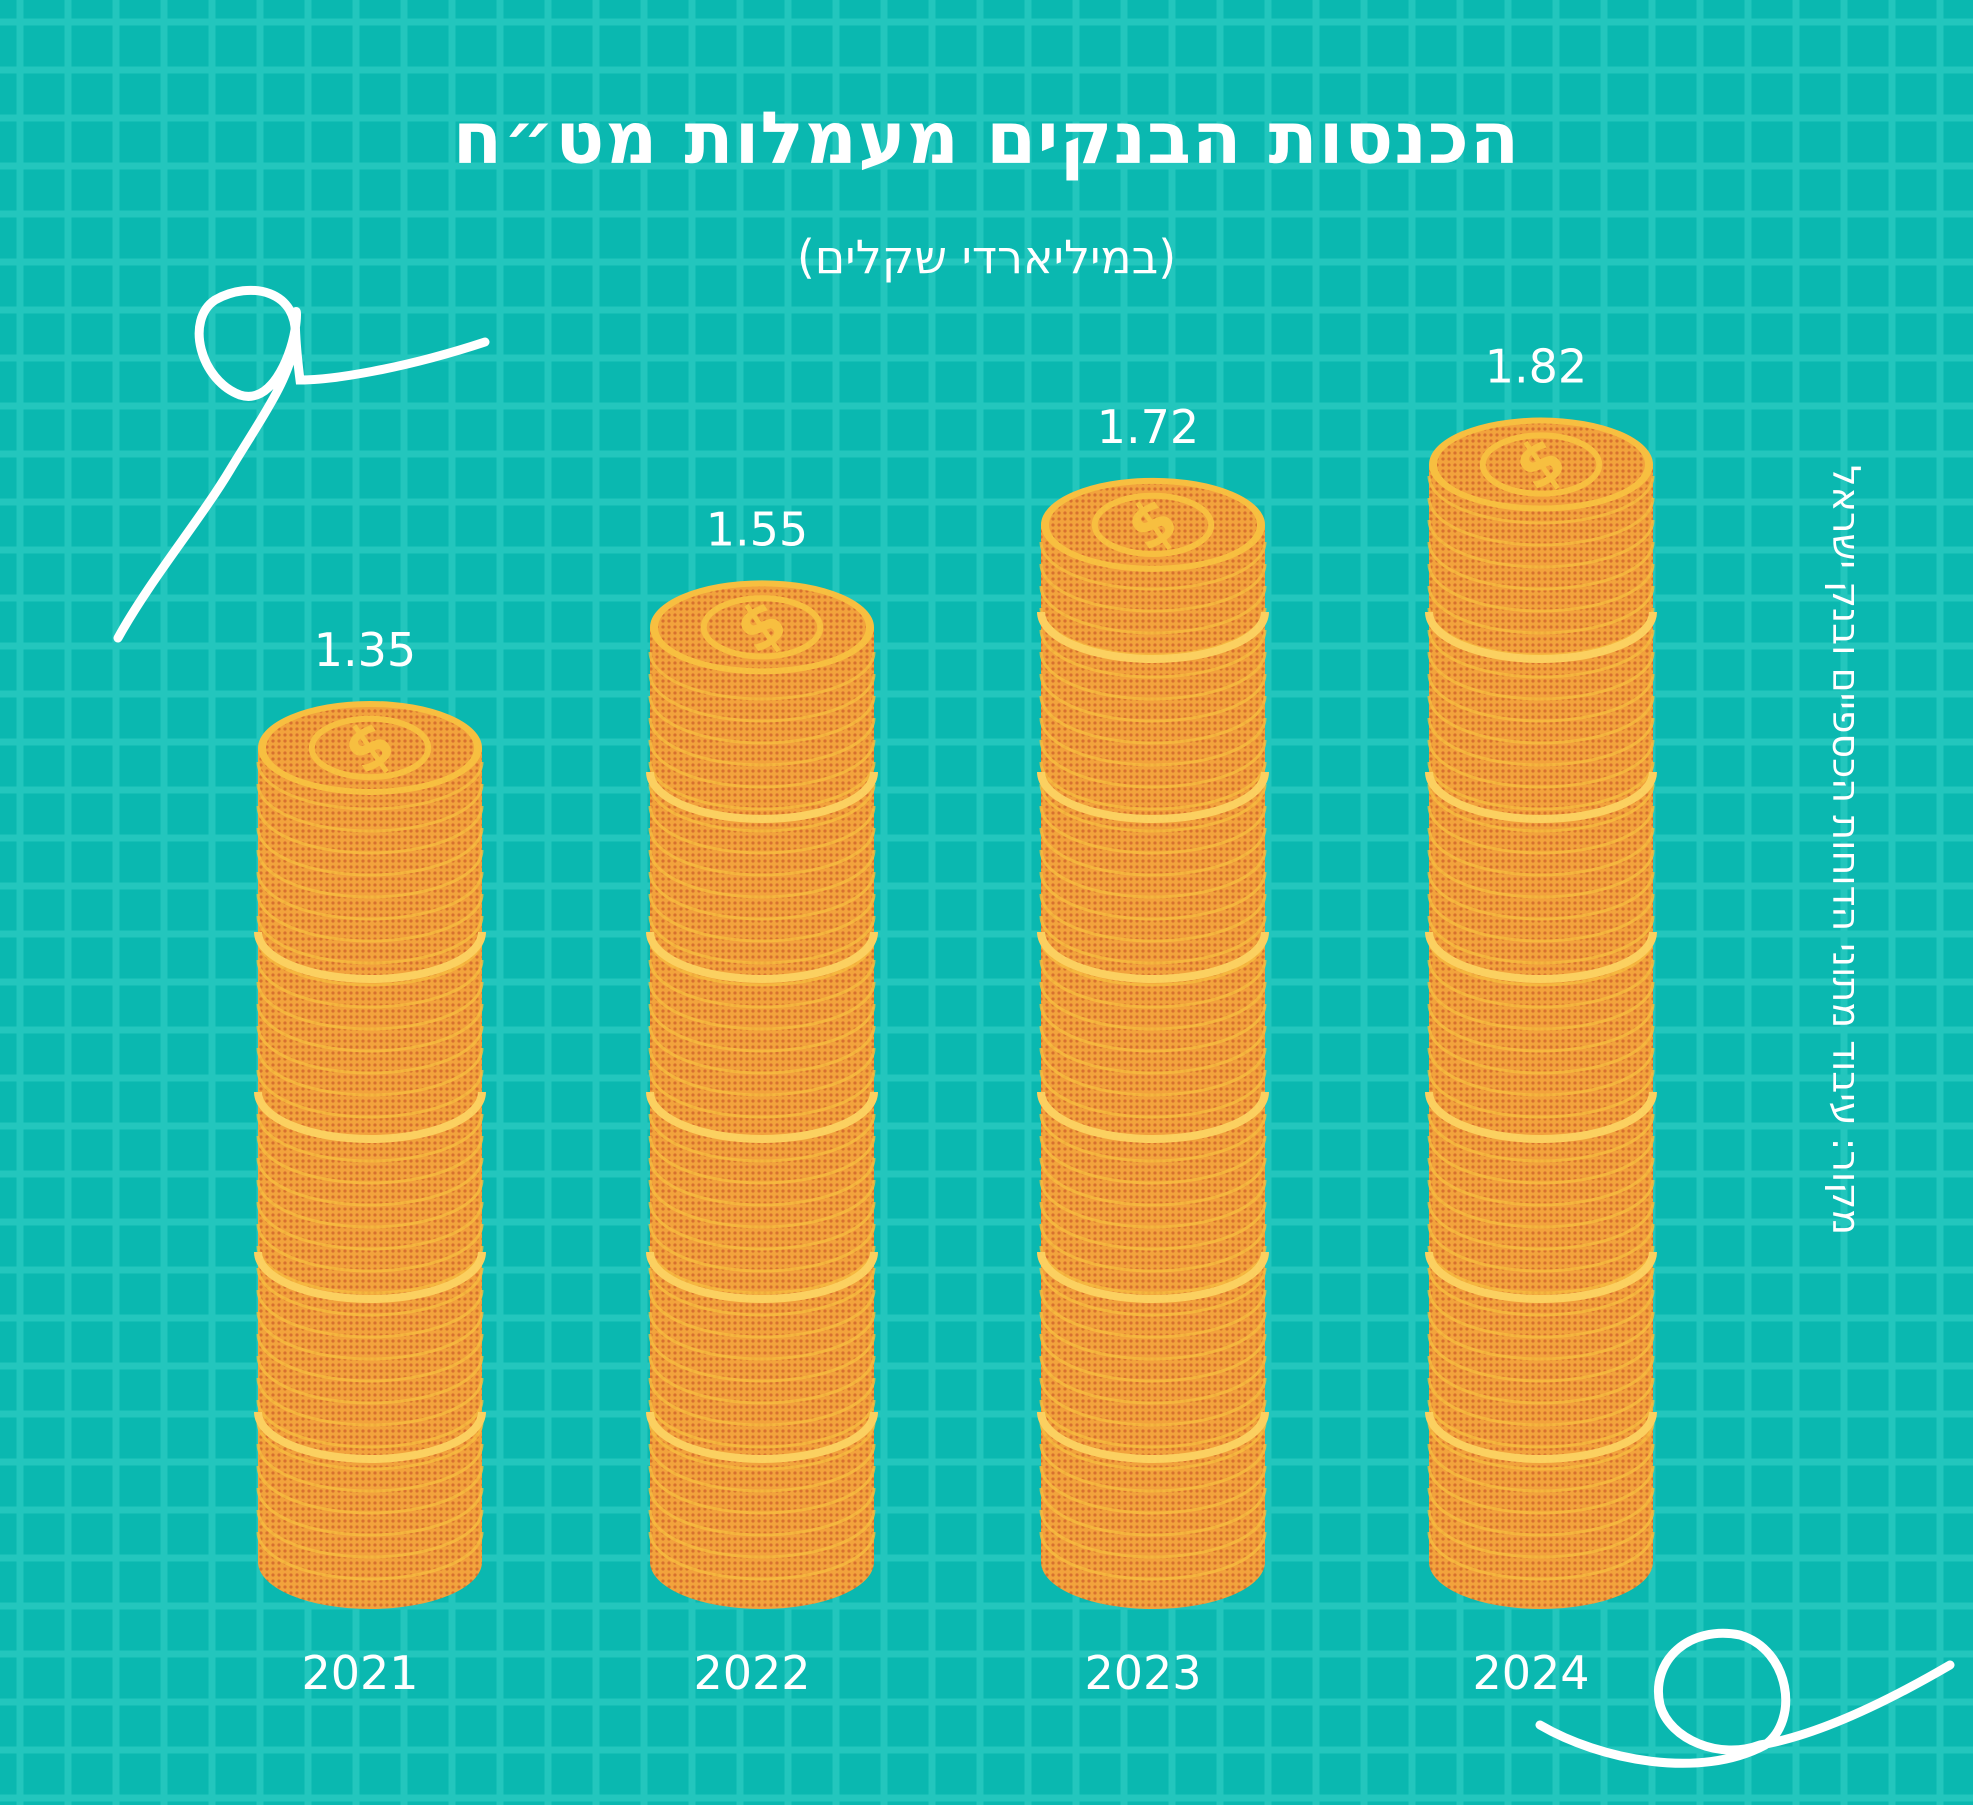 The width and height of the screenshot is (1973, 1805). I want to click on x-tick-label: 2022, so click(751, 1673).